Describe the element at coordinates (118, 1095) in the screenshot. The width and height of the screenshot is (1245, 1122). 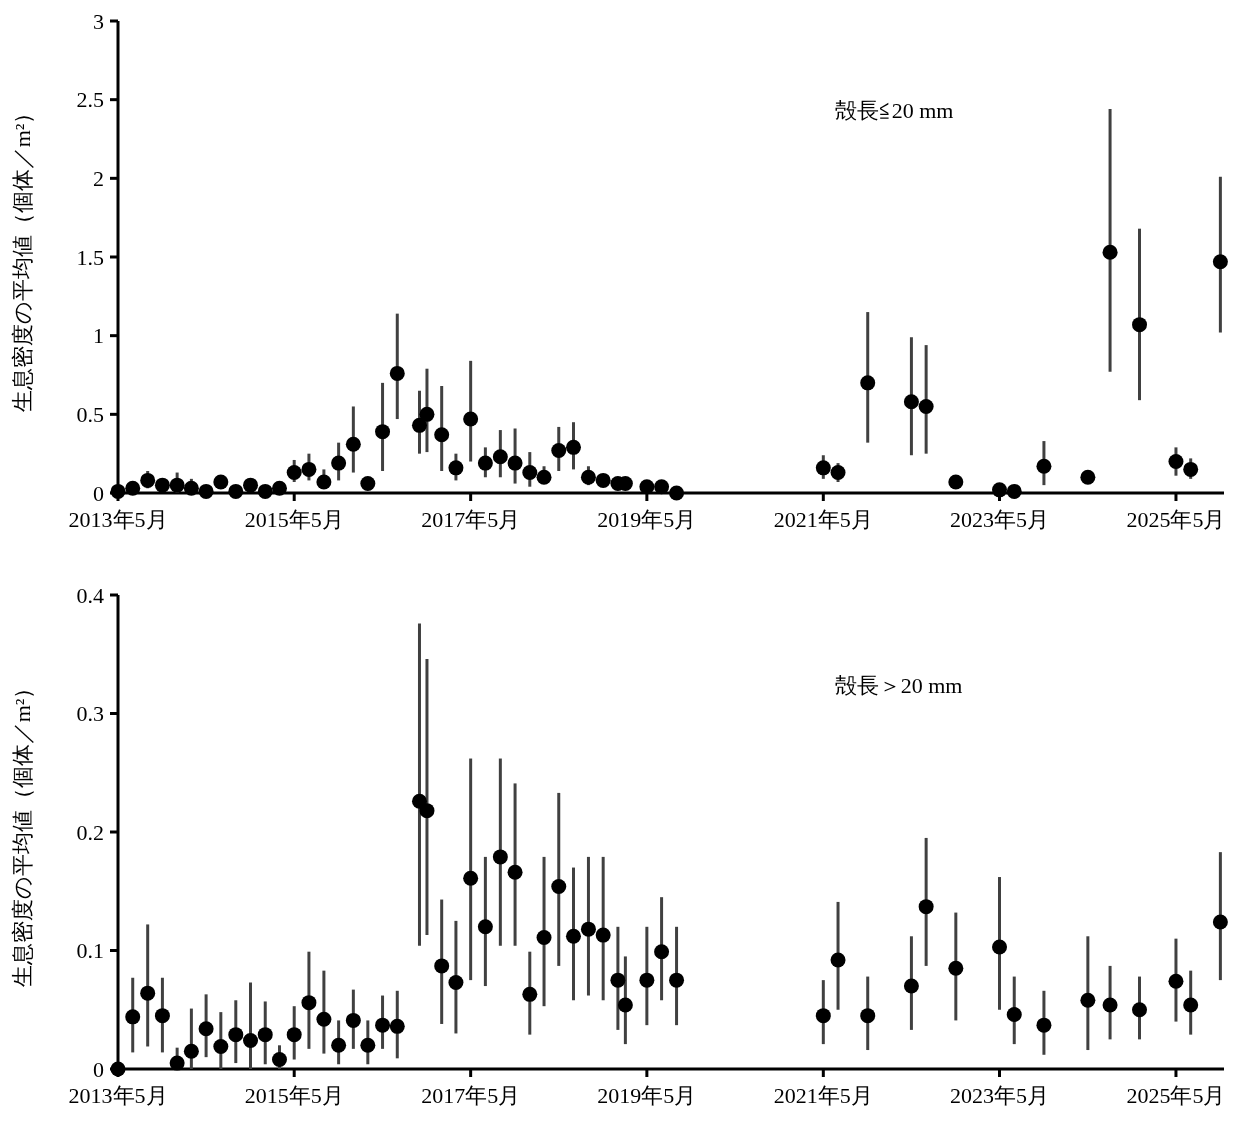
I see `x-tick-label: 2013年5月` at that location.